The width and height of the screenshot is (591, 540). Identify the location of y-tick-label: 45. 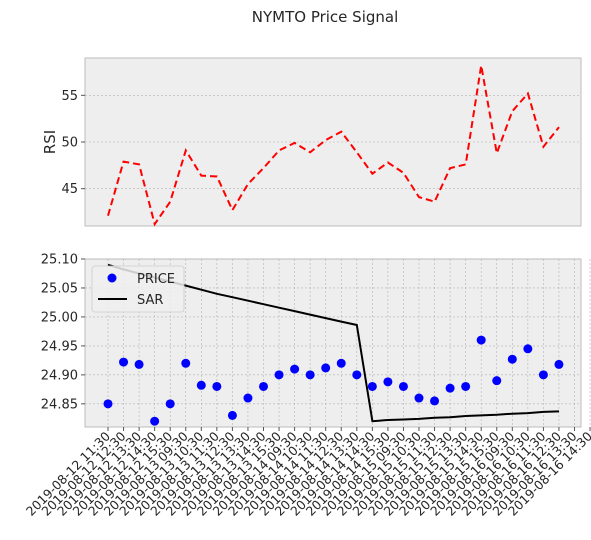
(69, 189).